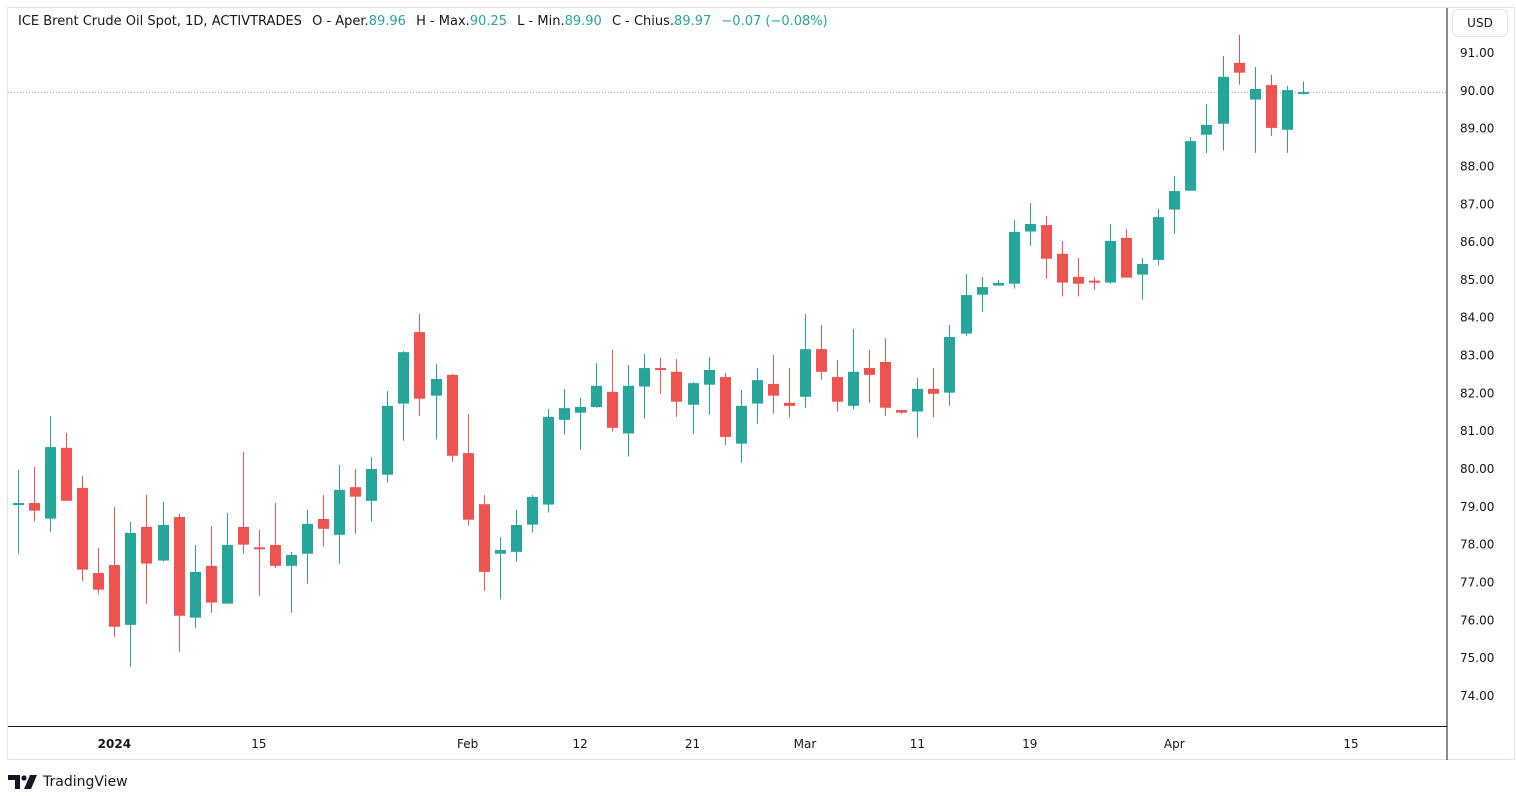 Image resolution: width=1516 pixels, height=796 pixels. Describe the element at coordinates (1477, 507) in the screenshot. I see `price-tick-label: 79.00` at that location.